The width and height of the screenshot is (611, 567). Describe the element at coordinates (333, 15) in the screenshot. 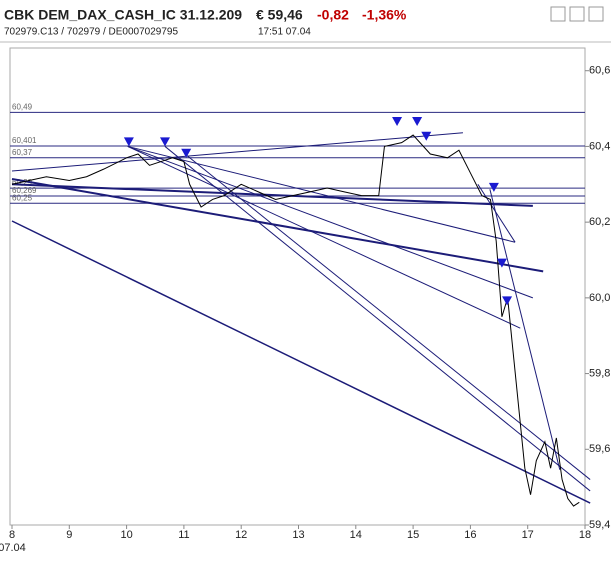

I see `change: -0,82` at that location.